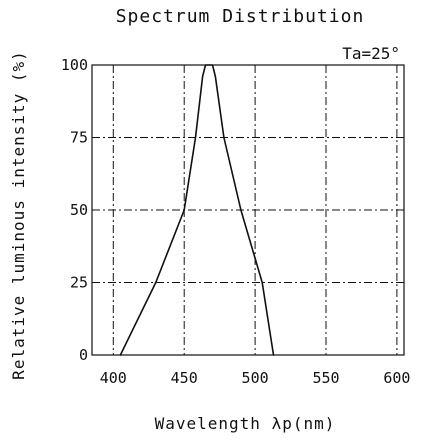 The image size is (422, 440). What do you see at coordinates (18, 215) in the screenshot?
I see `y-axis-label: Relative luminous intensity (%)` at bounding box center [18, 215].